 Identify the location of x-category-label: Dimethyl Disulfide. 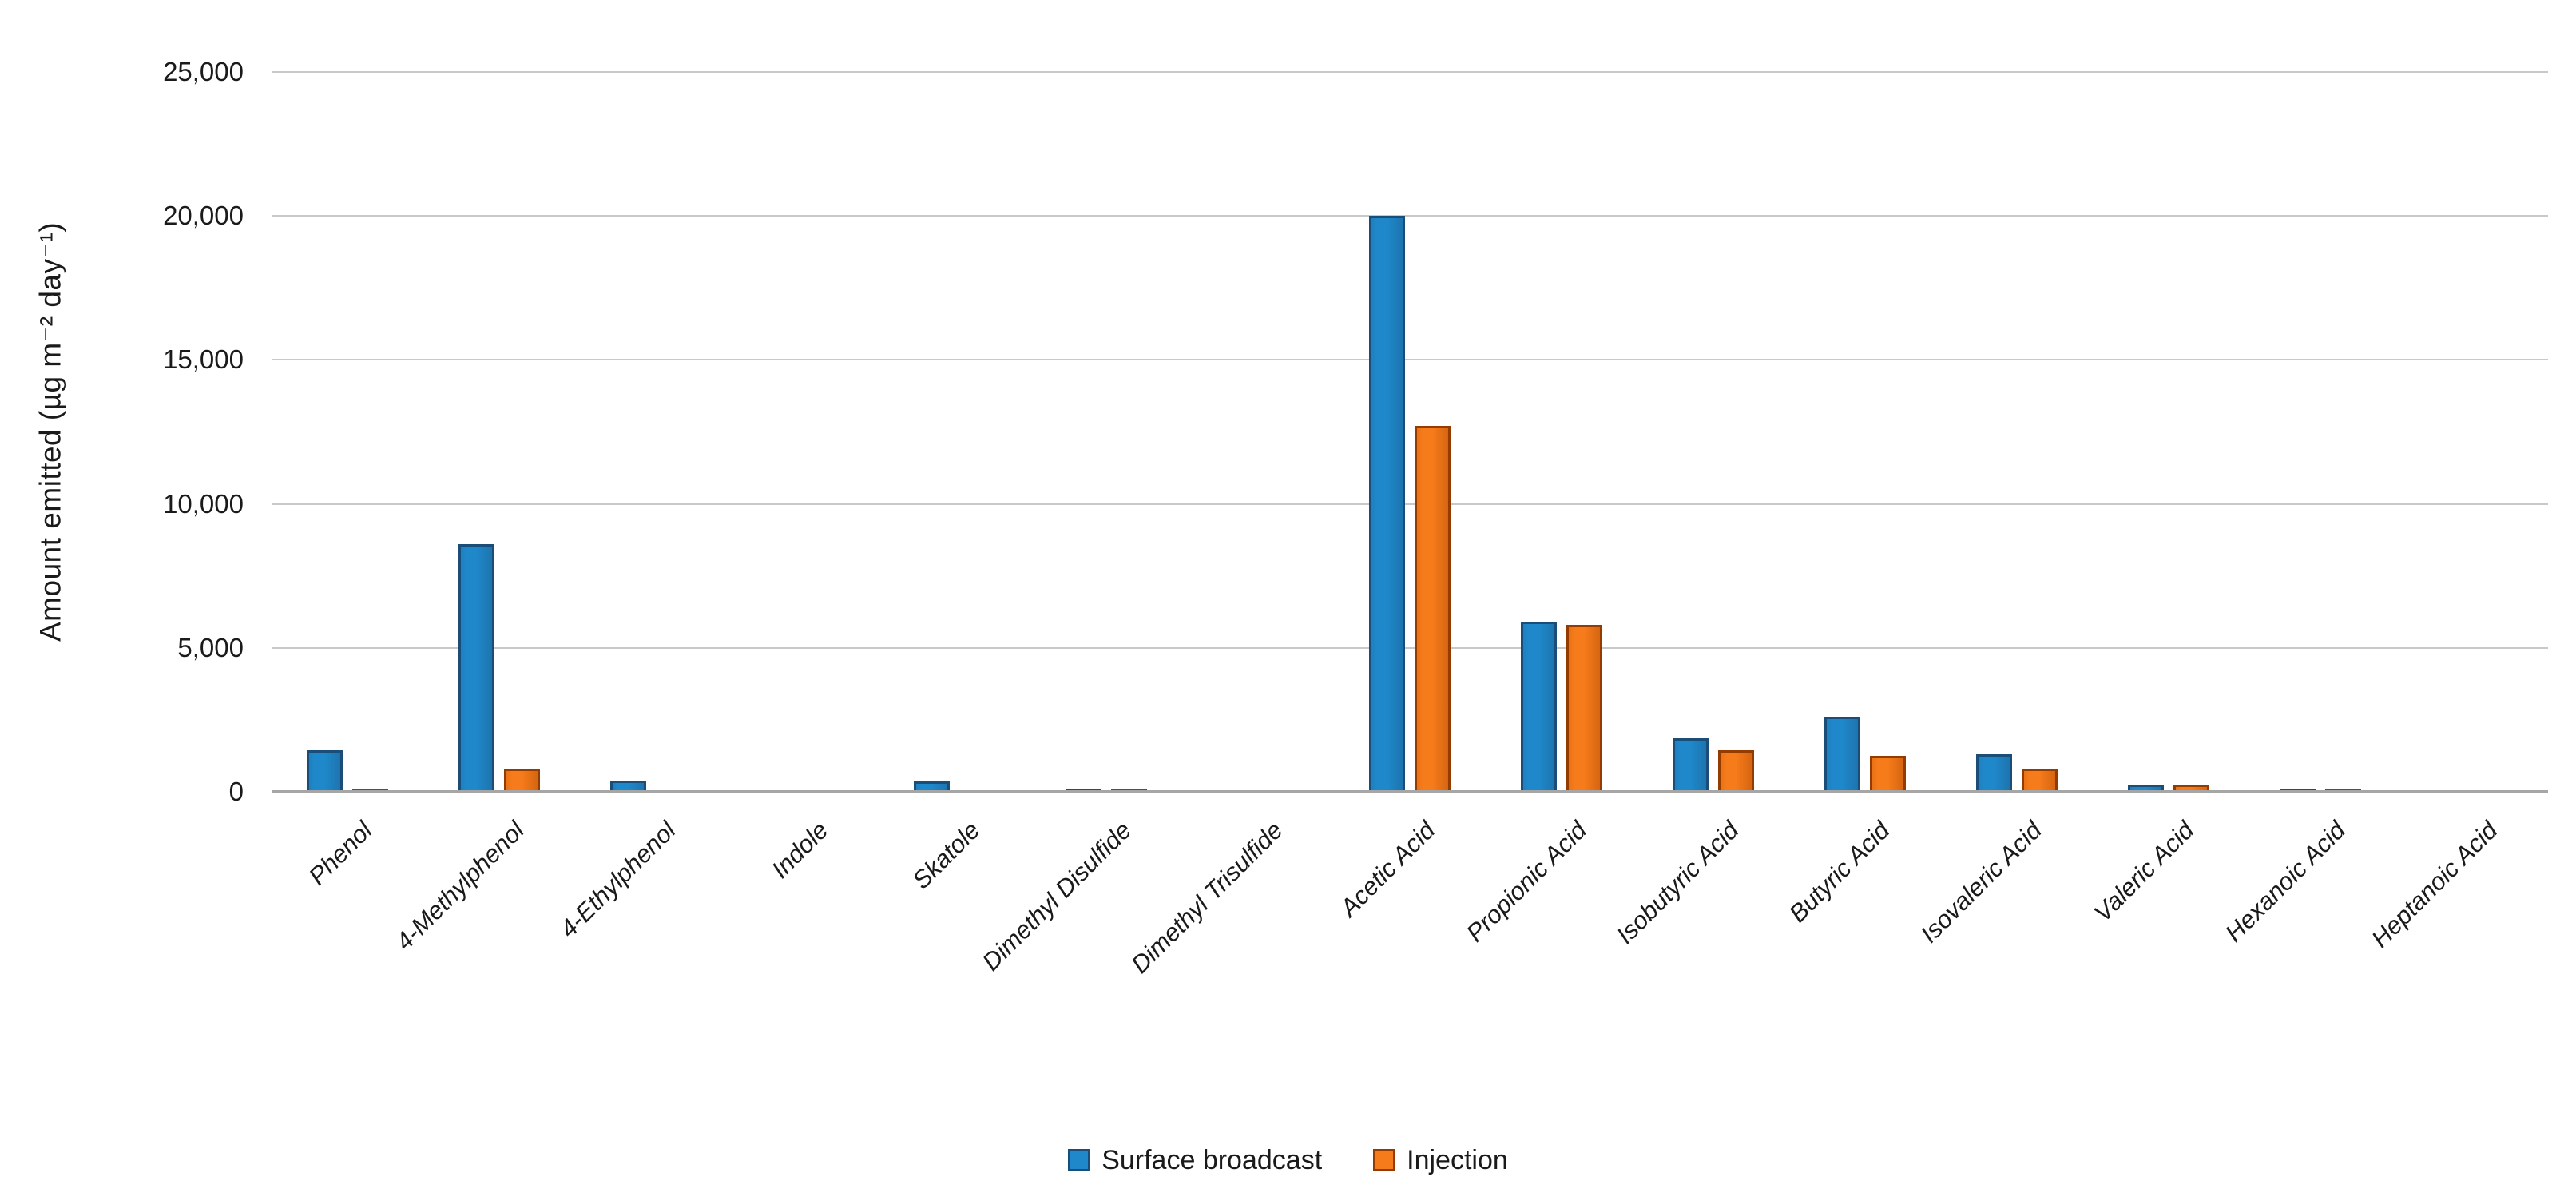
(1056, 896).